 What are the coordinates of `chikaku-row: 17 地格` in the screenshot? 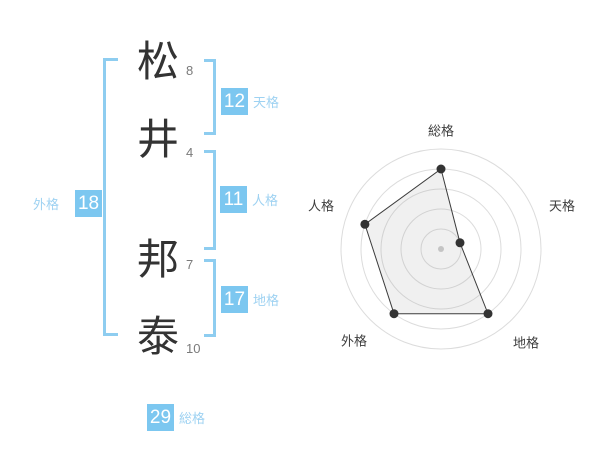 It's located at (250, 299).